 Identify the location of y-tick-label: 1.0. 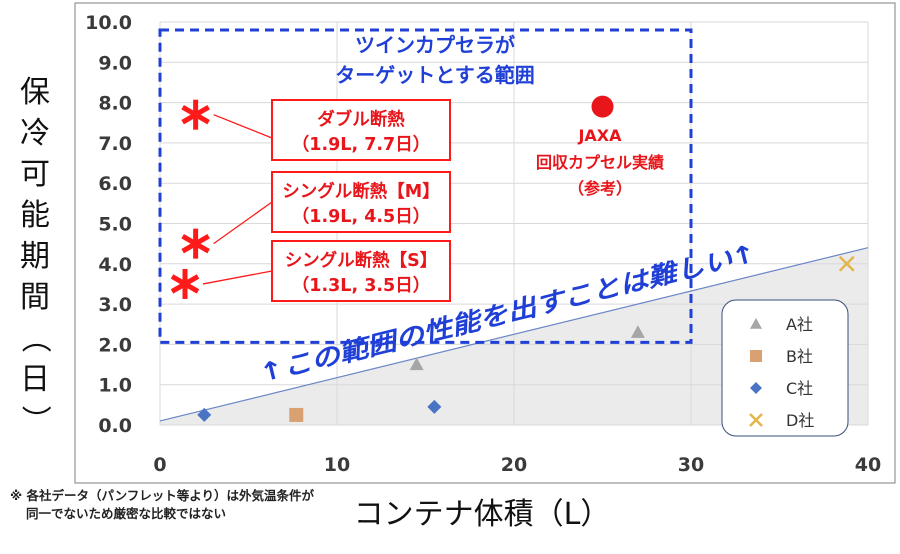
(115, 386).